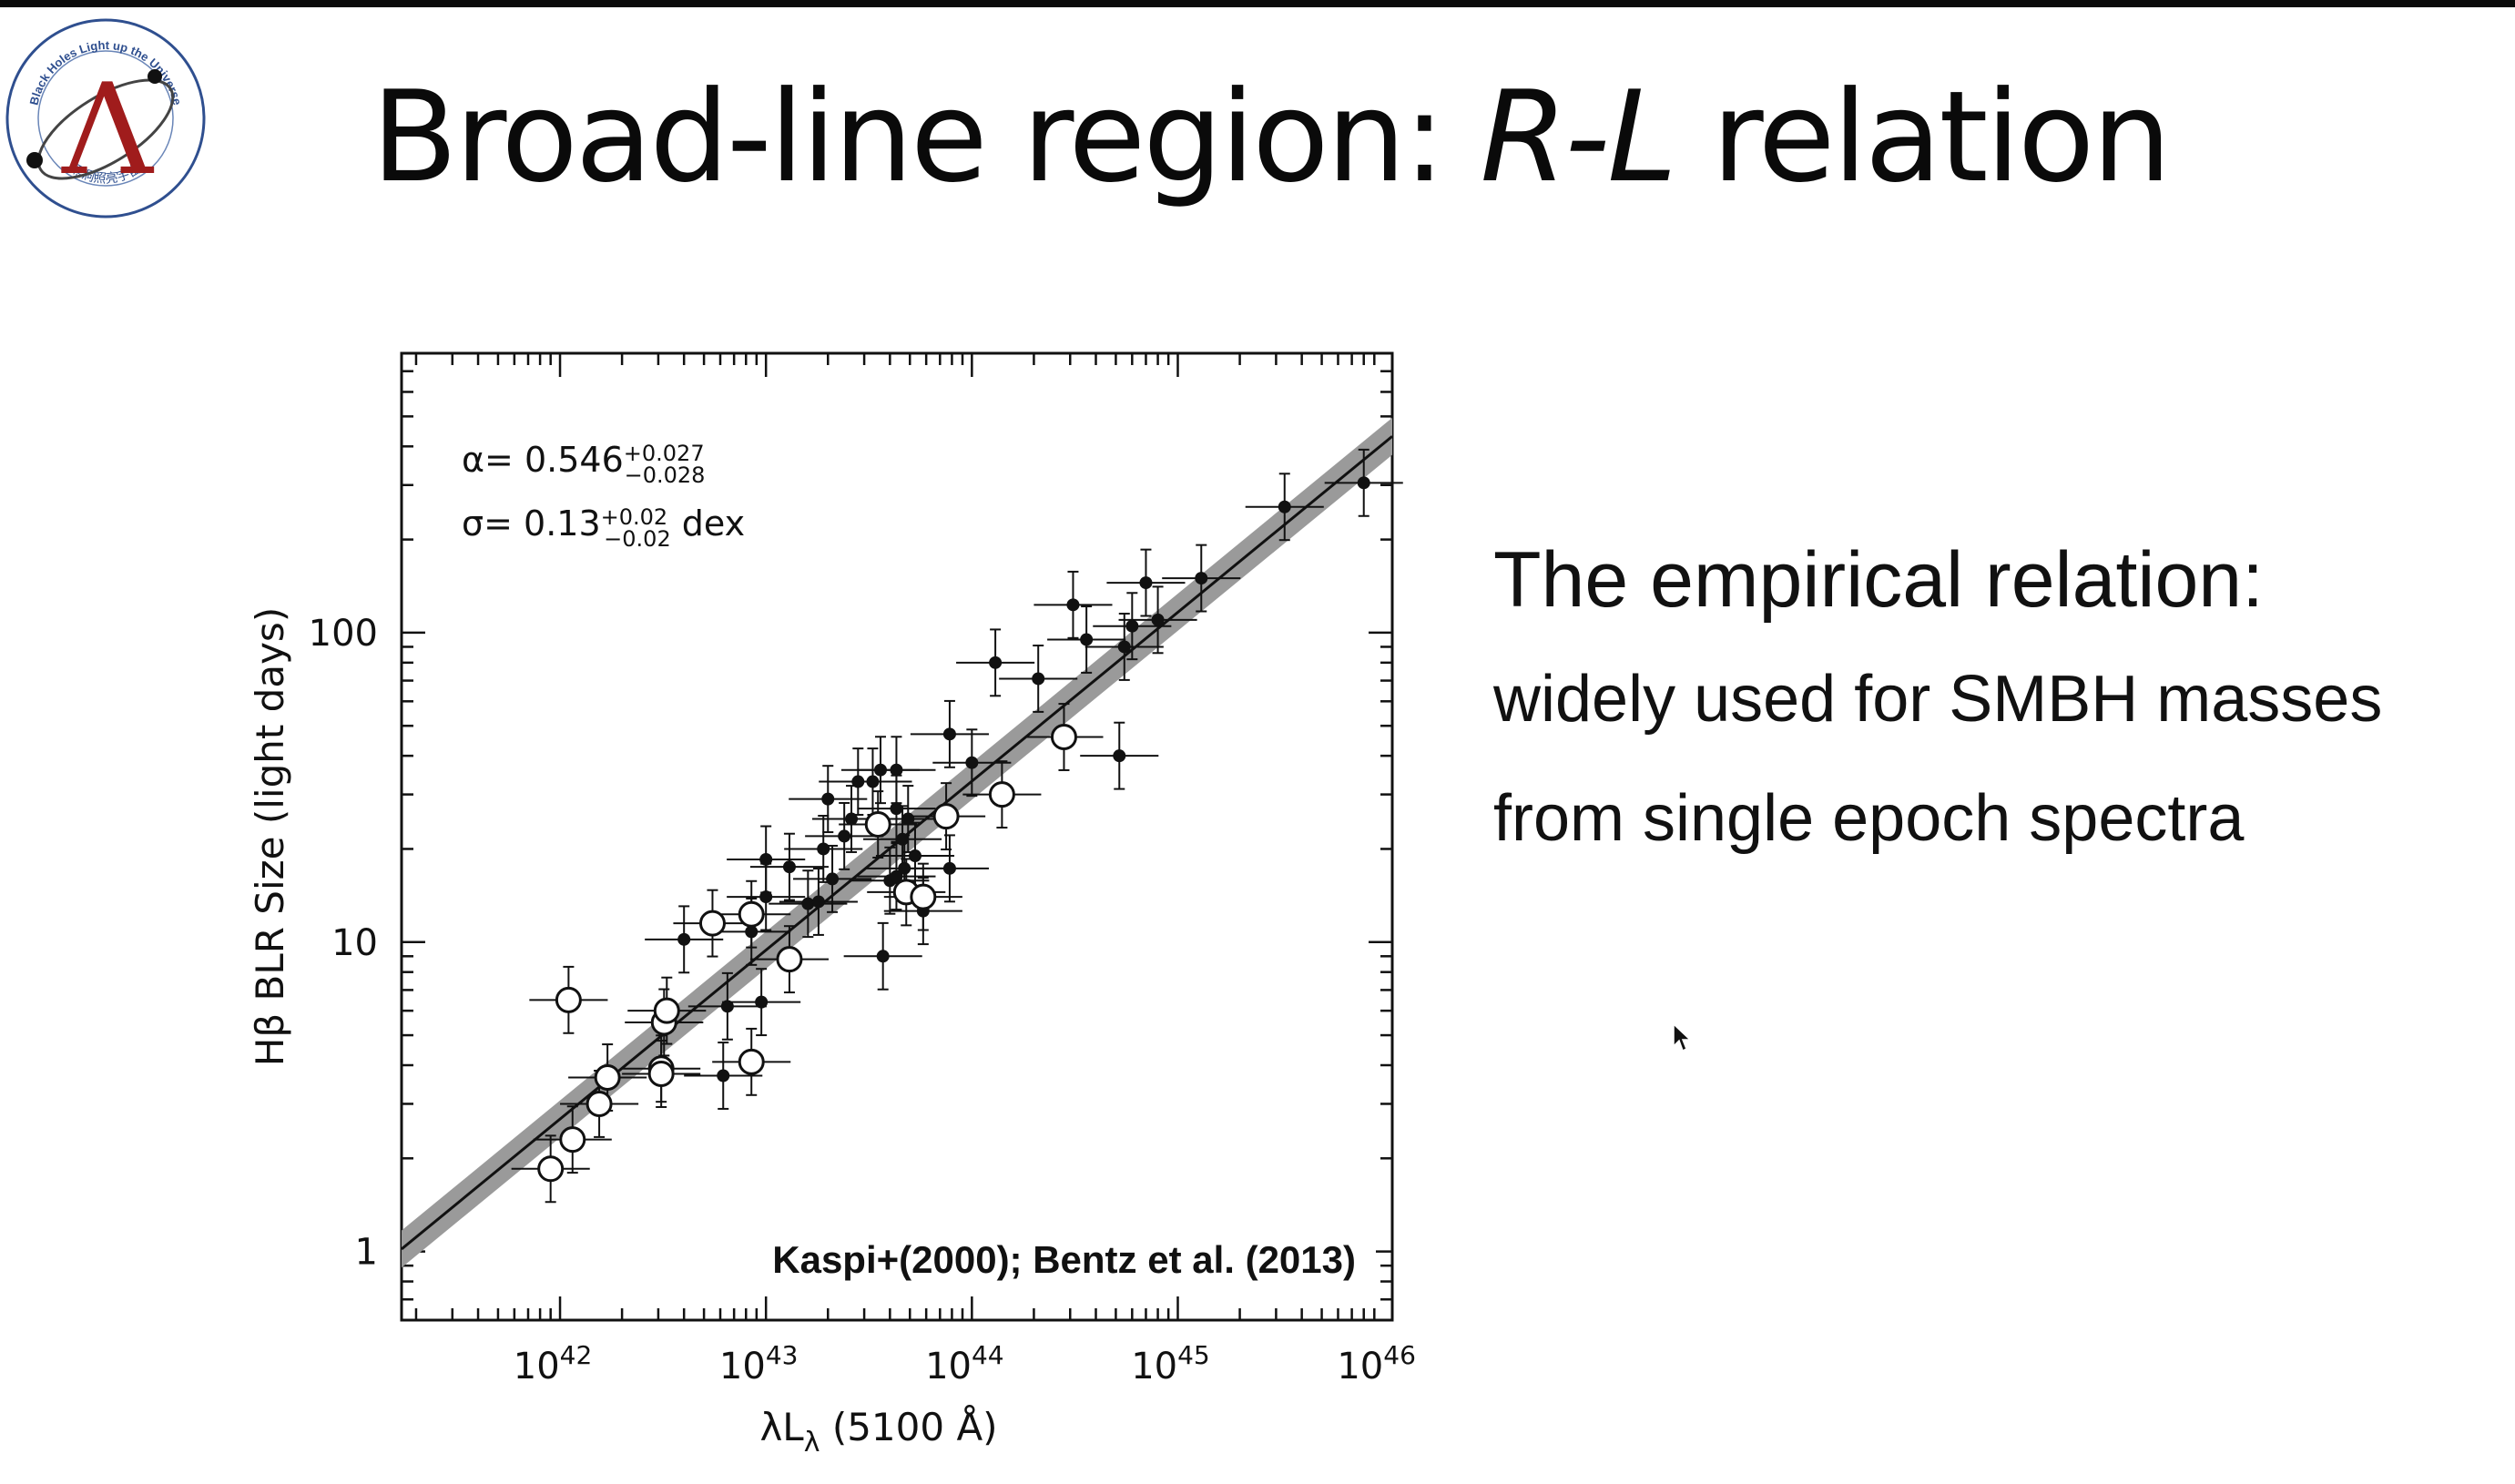 The width and height of the screenshot is (2515, 1484). I want to click on x-tick-label-0: 1042, so click(554, 1363).